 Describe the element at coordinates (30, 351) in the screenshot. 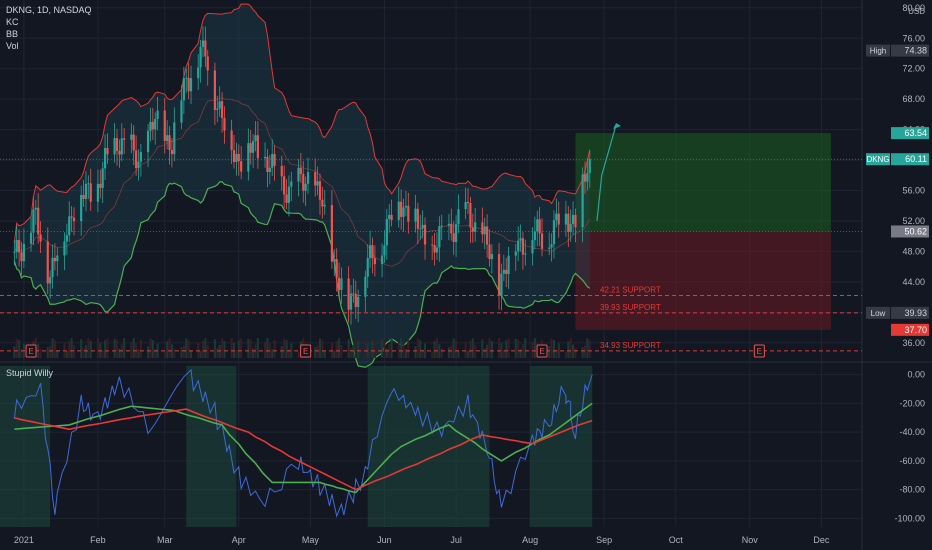

I see `earnings-label: E` at that location.